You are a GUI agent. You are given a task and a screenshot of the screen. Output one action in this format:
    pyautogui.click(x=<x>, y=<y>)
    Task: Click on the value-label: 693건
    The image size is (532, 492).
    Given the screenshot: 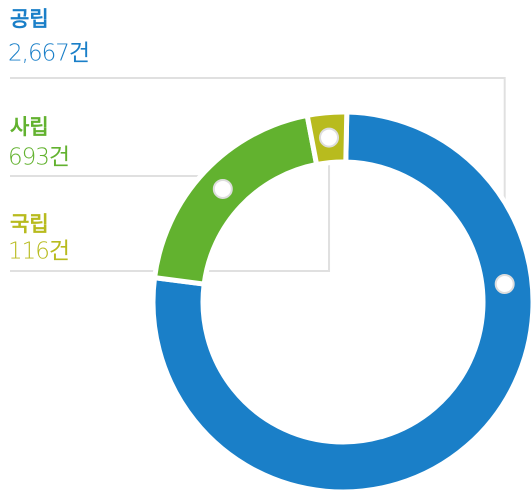 What is the action you would take?
    pyautogui.click(x=38, y=158)
    